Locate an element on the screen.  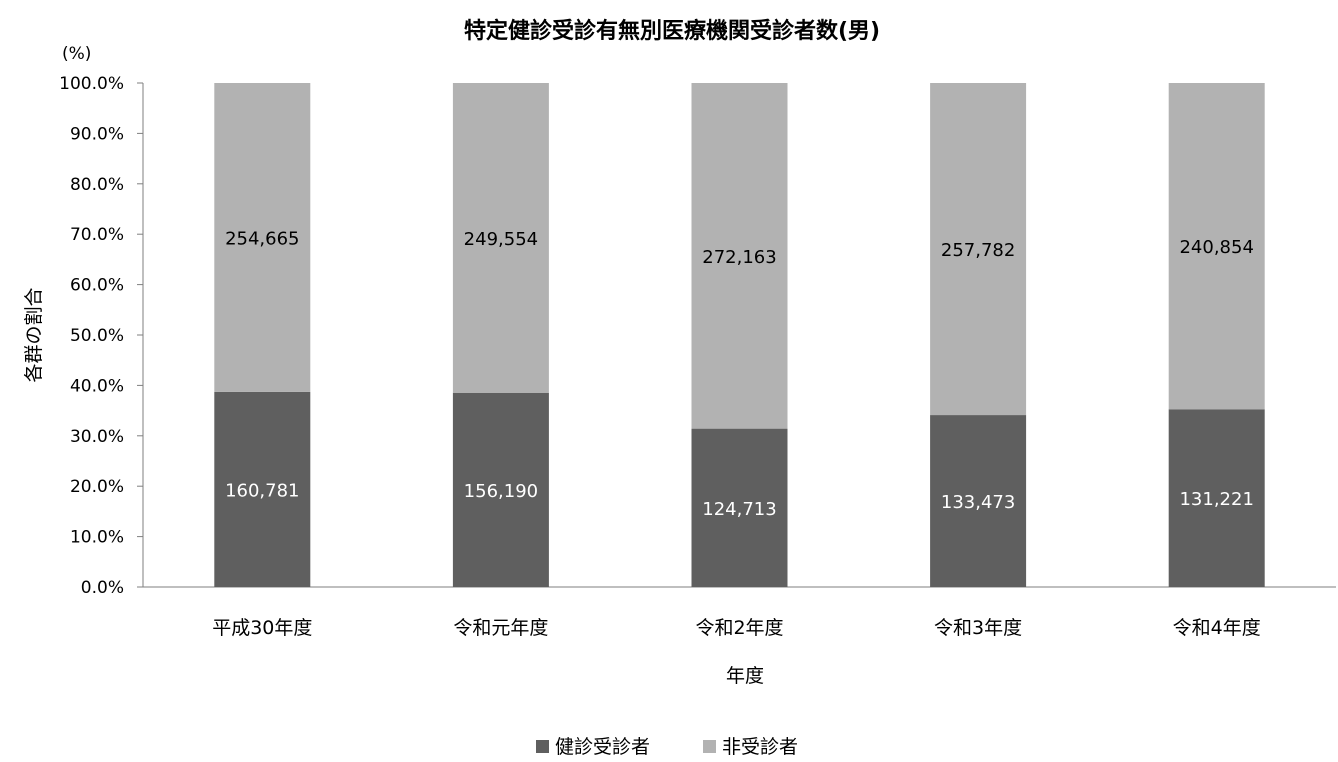
y-tick-label: 80.0% is located at coordinates (97, 185).